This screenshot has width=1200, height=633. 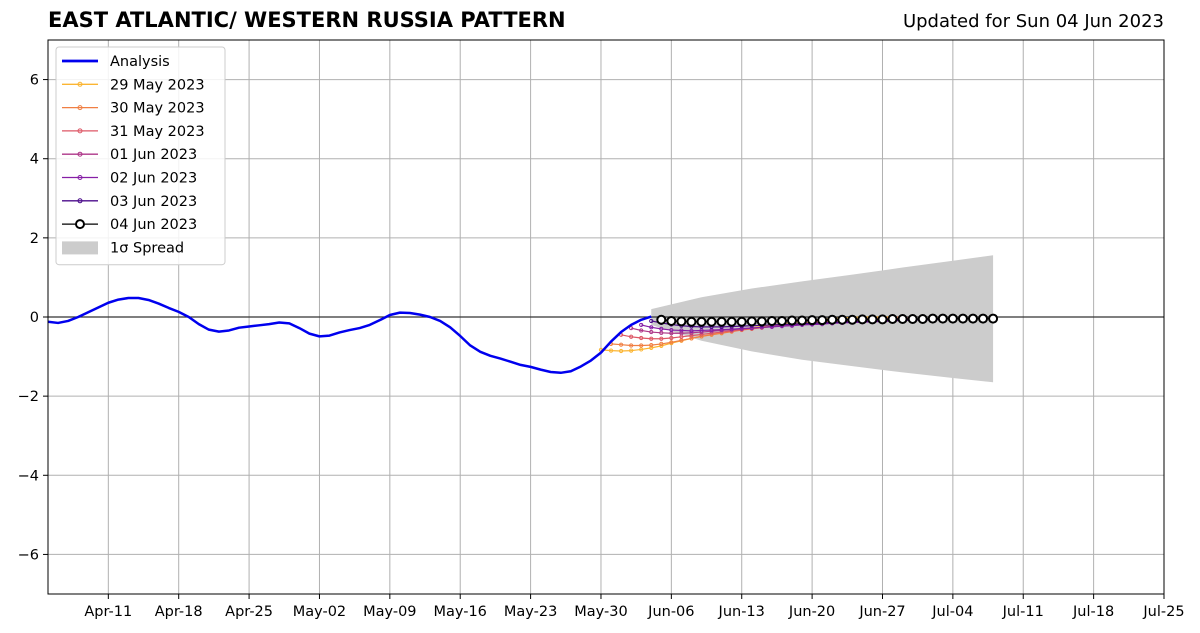 What do you see at coordinates (28, 397) in the screenshot?
I see `y-tick-label: −2` at bounding box center [28, 397].